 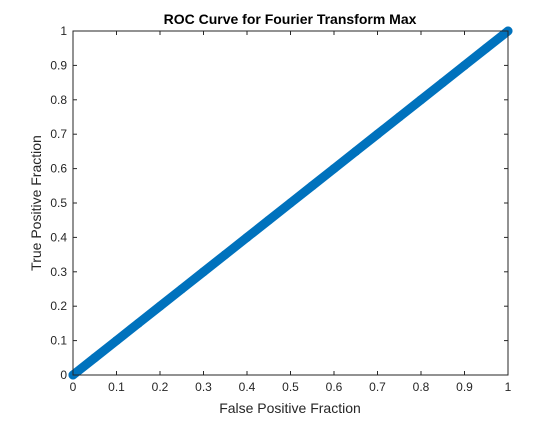 I want to click on x-tick-label: 0.9, so click(x=464, y=387).